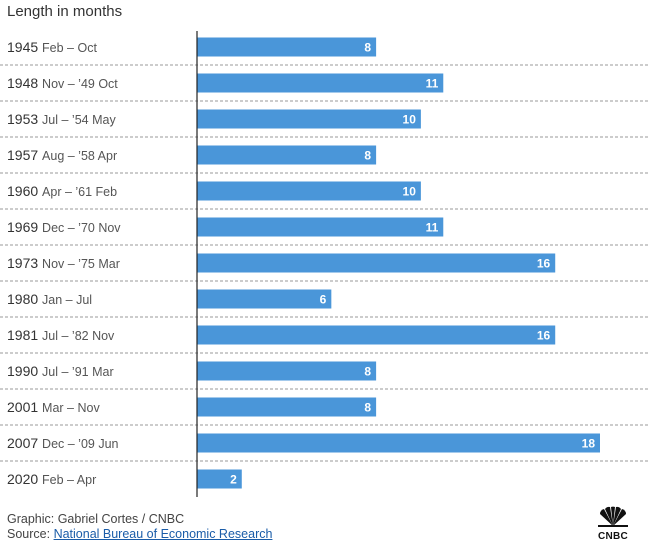 The image size is (665, 556). What do you see at coordinates (65, 11) in the screenshot?
I see `chart-title: Length in months` at bounding box center [65, 11].